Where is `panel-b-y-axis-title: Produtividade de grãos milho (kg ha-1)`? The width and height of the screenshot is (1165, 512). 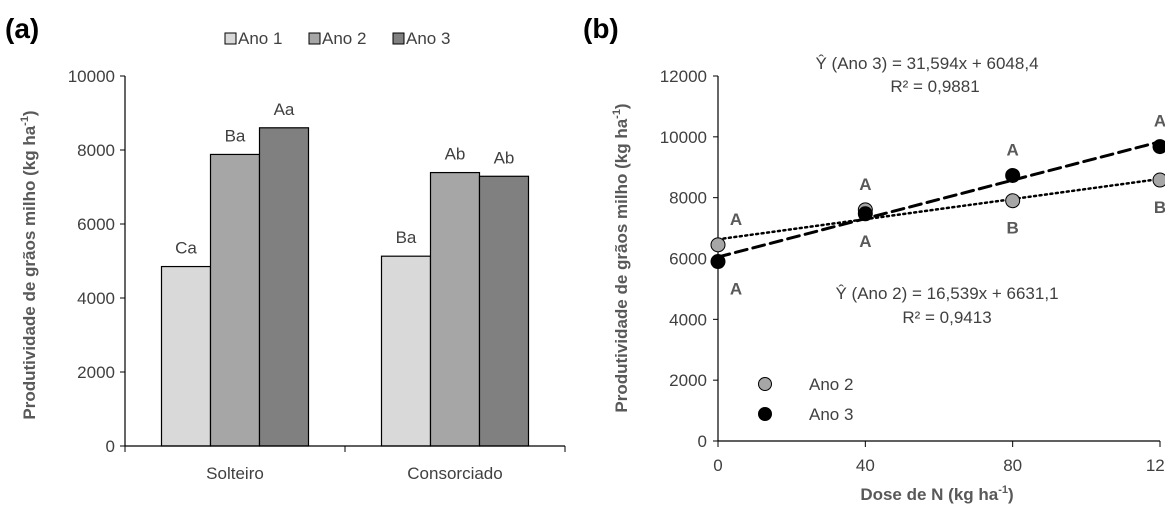 panel-b-y-axis-title: Produtividade de grãos milho (kg ha-1) is located at coordinates (621, 257).